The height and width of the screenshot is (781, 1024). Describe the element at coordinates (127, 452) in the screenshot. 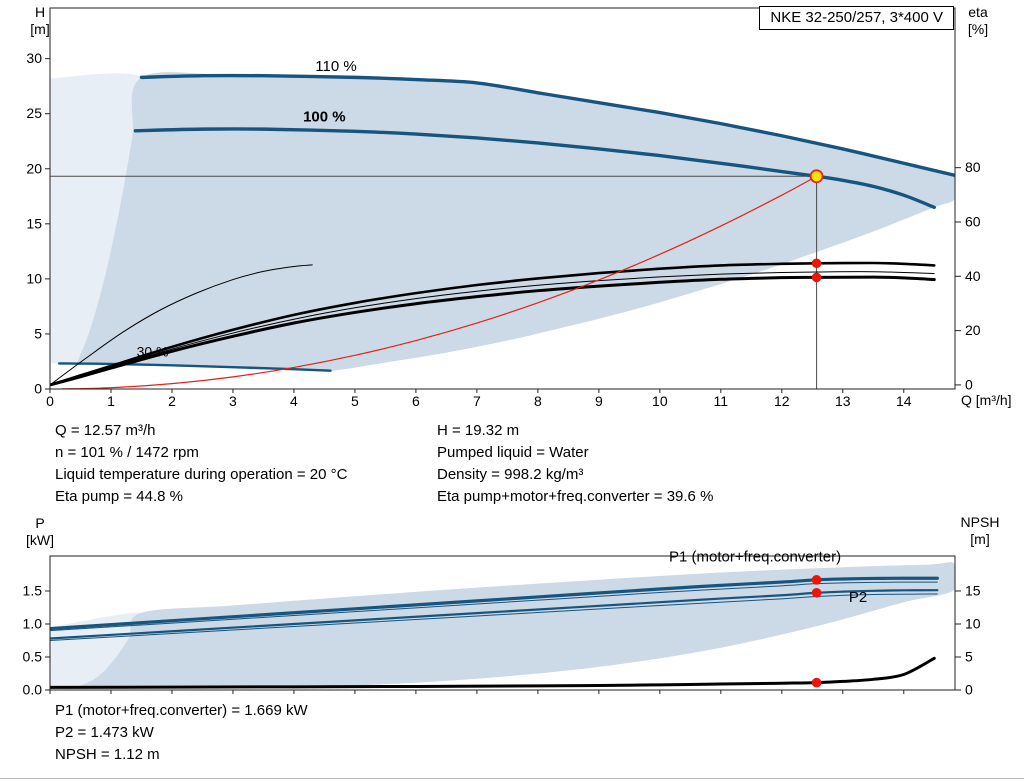

I see `annotation-speed: n = 101 % / 1472 rpm` at that location.